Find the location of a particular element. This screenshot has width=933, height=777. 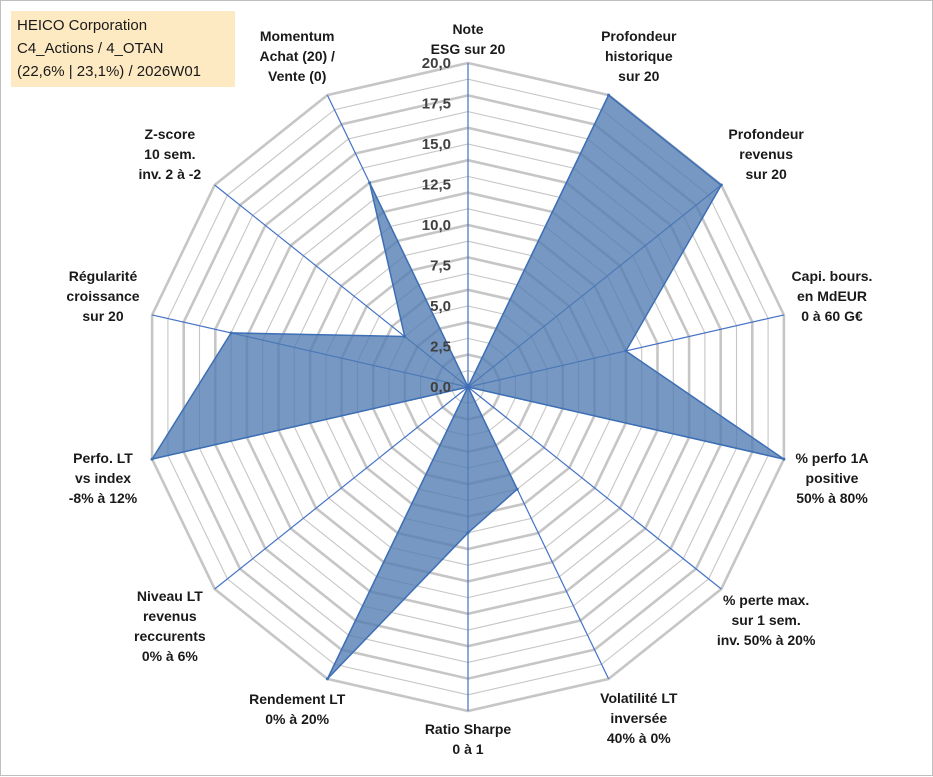

axis-label: Note ESG sur 20 is located at coordinates (468, 39).